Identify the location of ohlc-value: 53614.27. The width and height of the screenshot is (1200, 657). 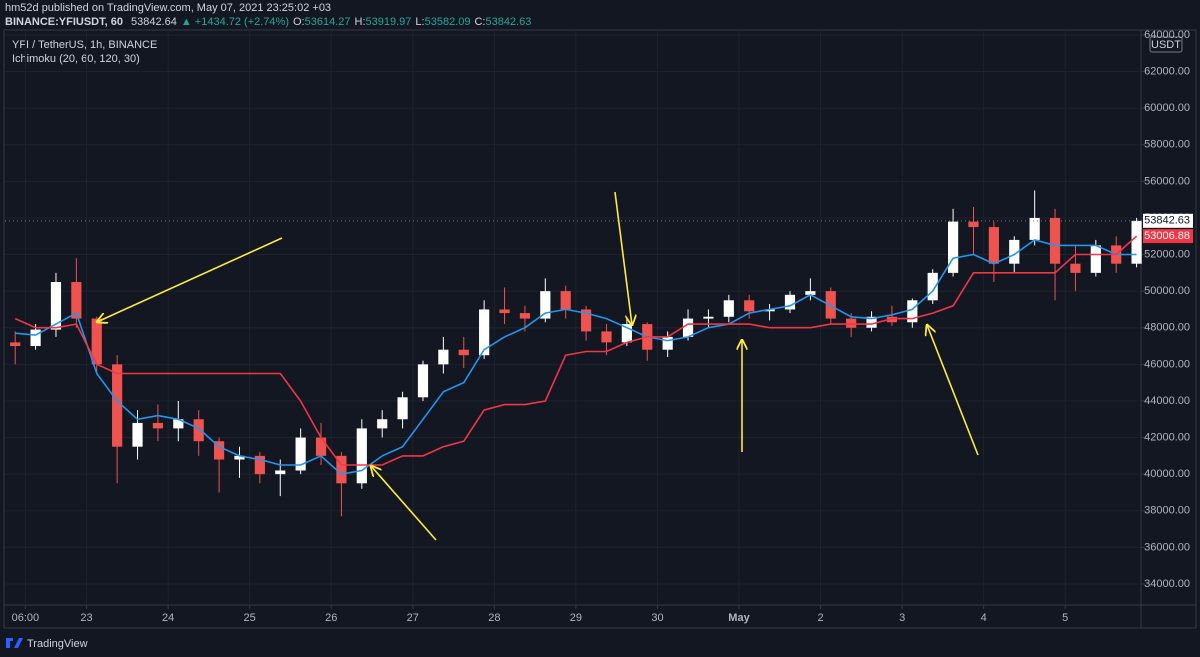
(328, 22).